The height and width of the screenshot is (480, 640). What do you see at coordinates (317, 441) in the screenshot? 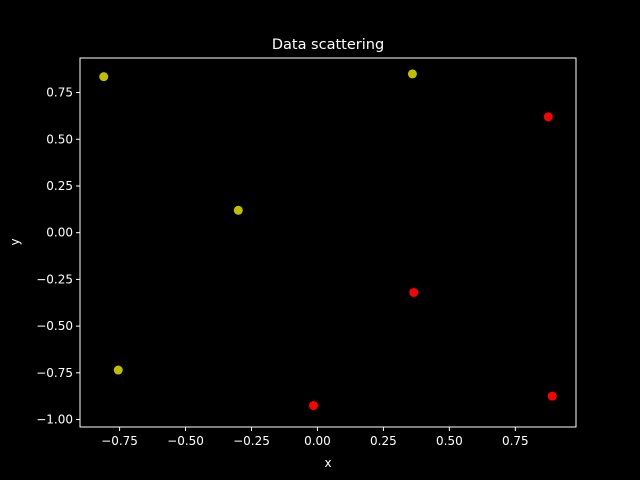
I see `x-tick-label: 0.00` at bounding box center [317, 441].